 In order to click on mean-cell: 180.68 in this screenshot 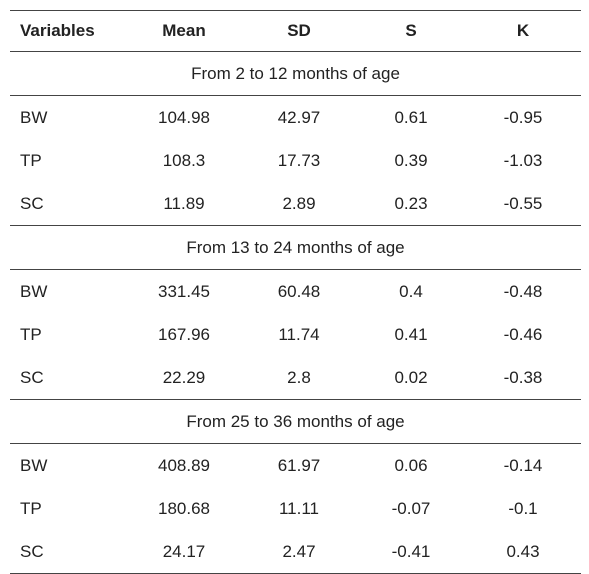, I will do `click(184, 508)`.